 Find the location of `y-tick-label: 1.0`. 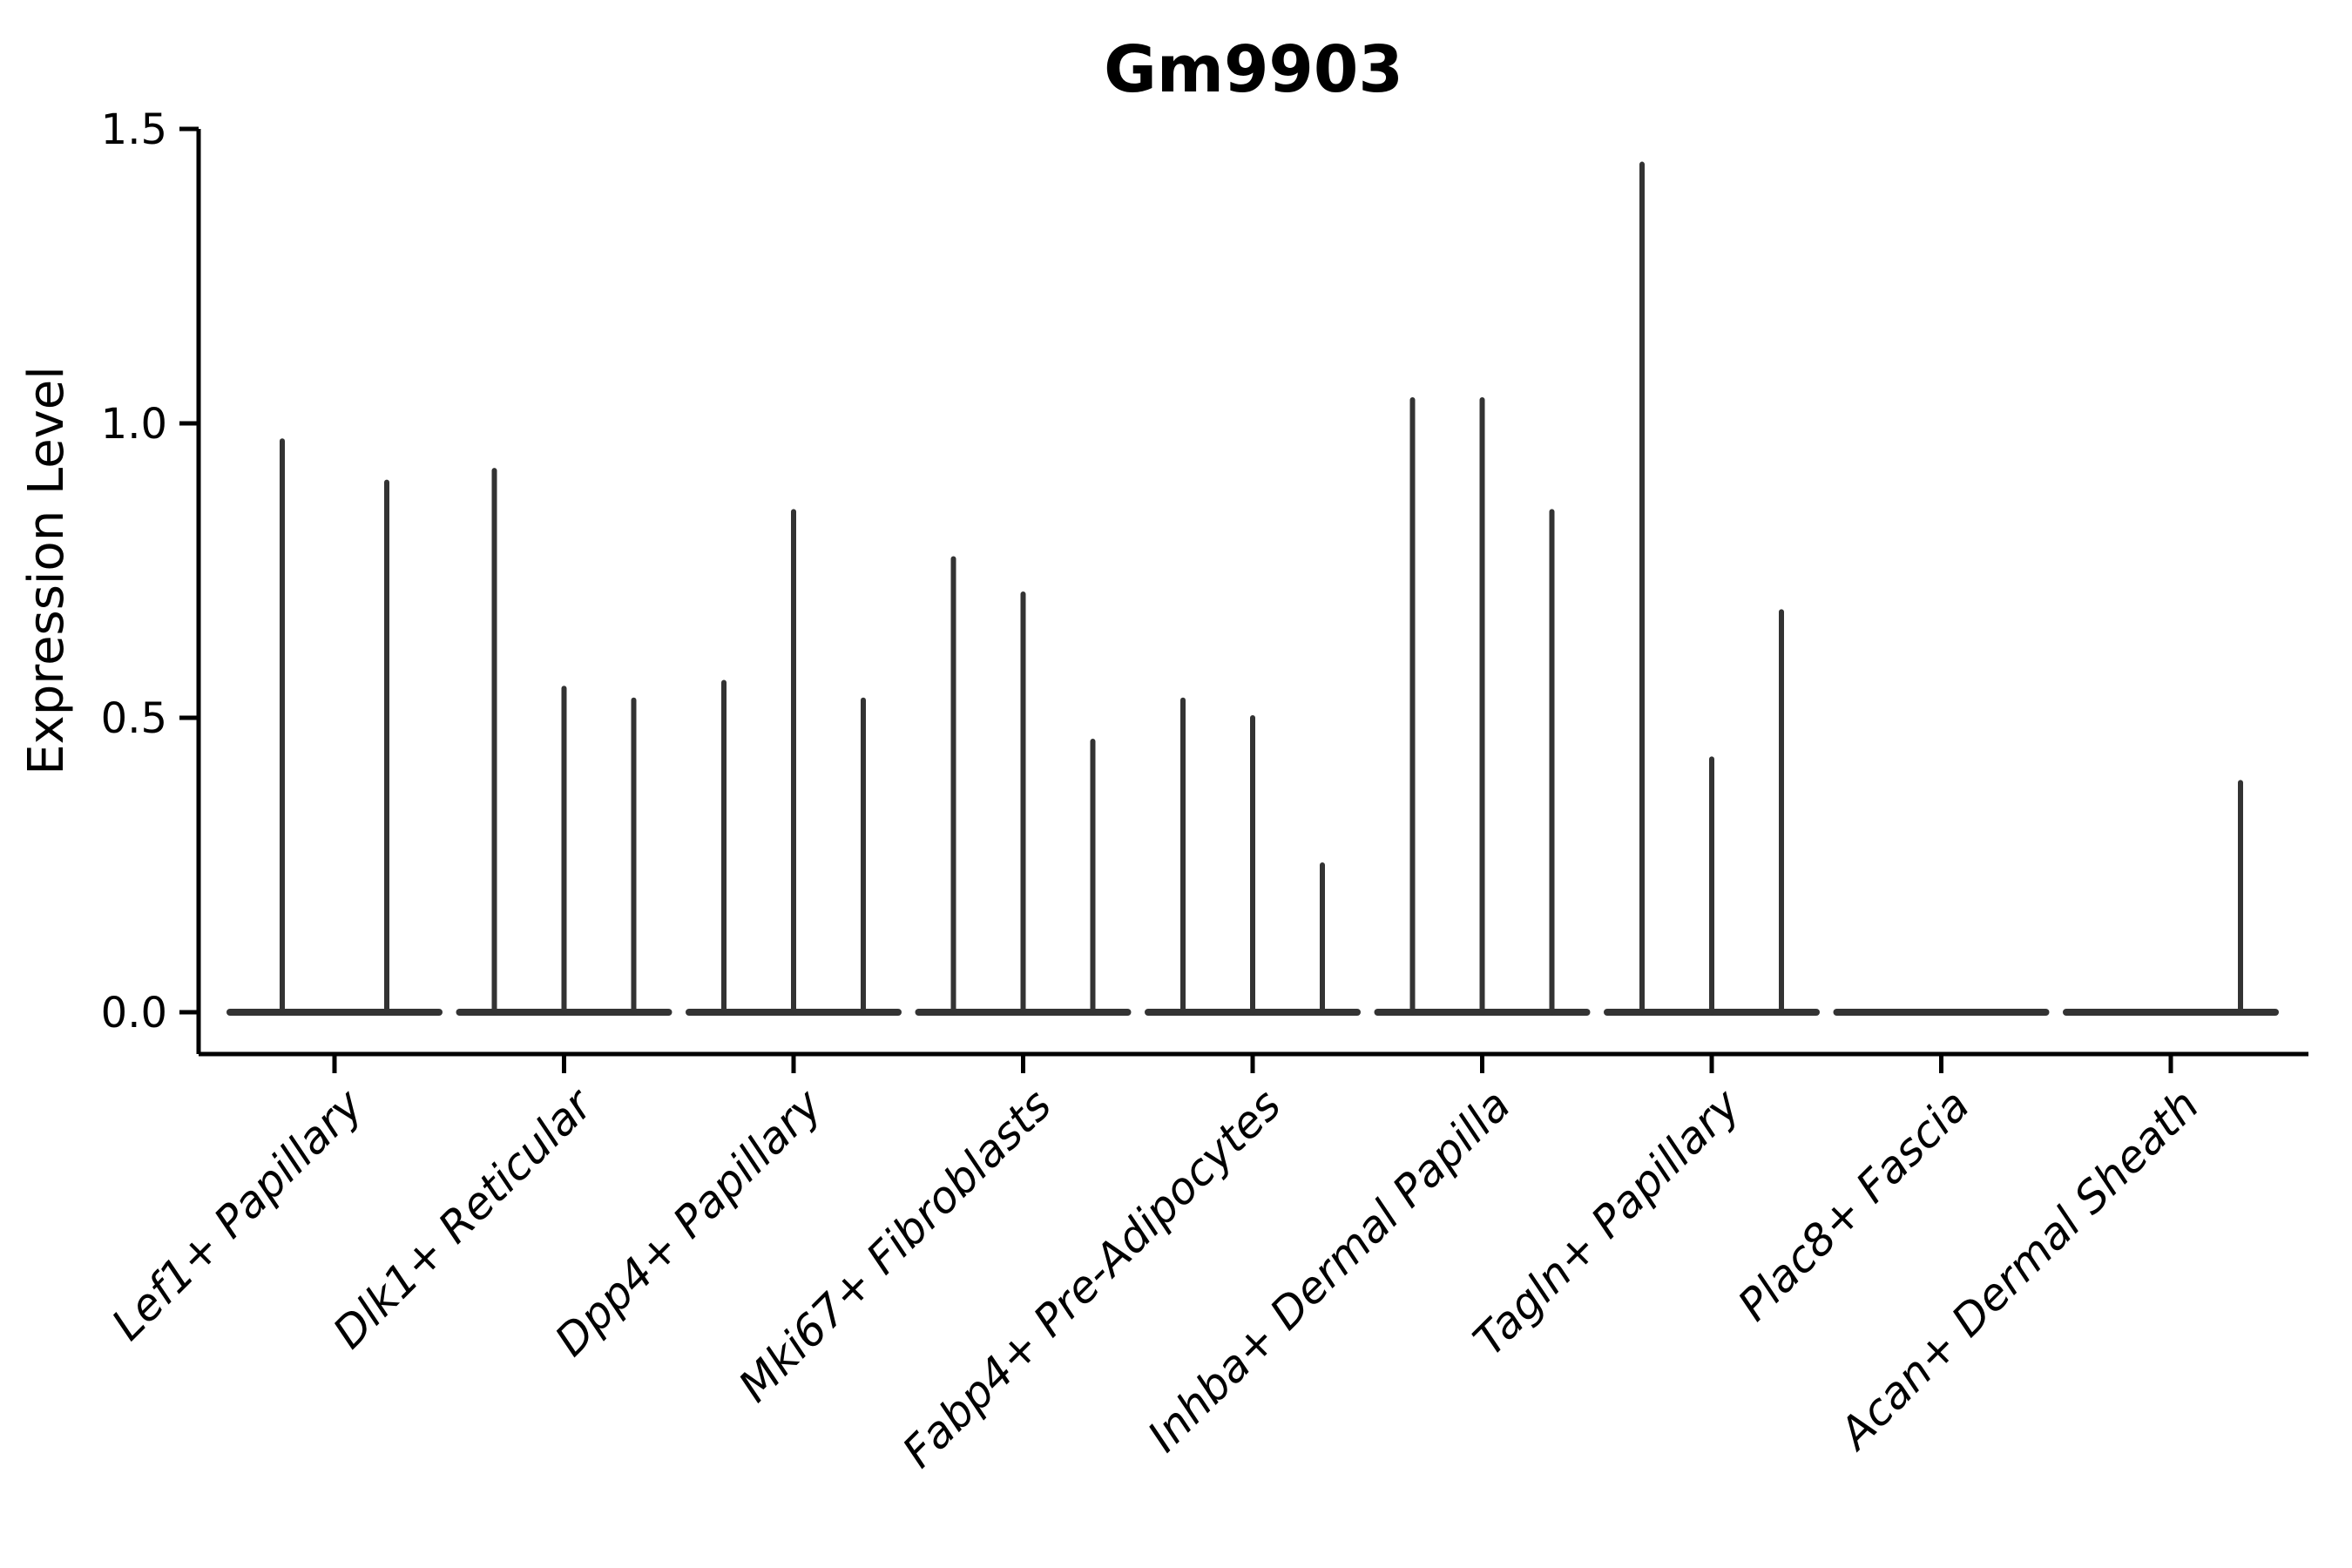

y-tick-label: 1.0 is located at coordinates (134, 425).